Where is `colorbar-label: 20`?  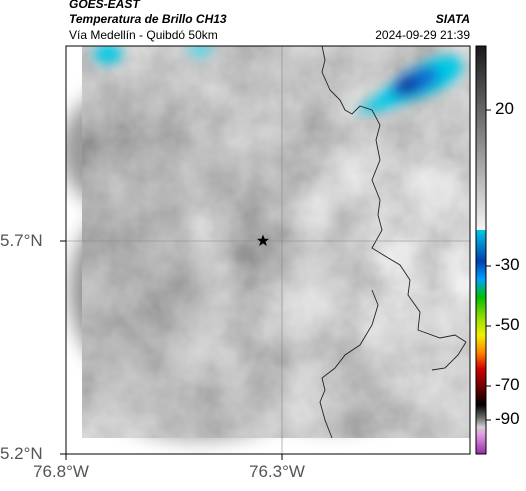 colorbar-label: 20 is located at coordinates (504, 108).